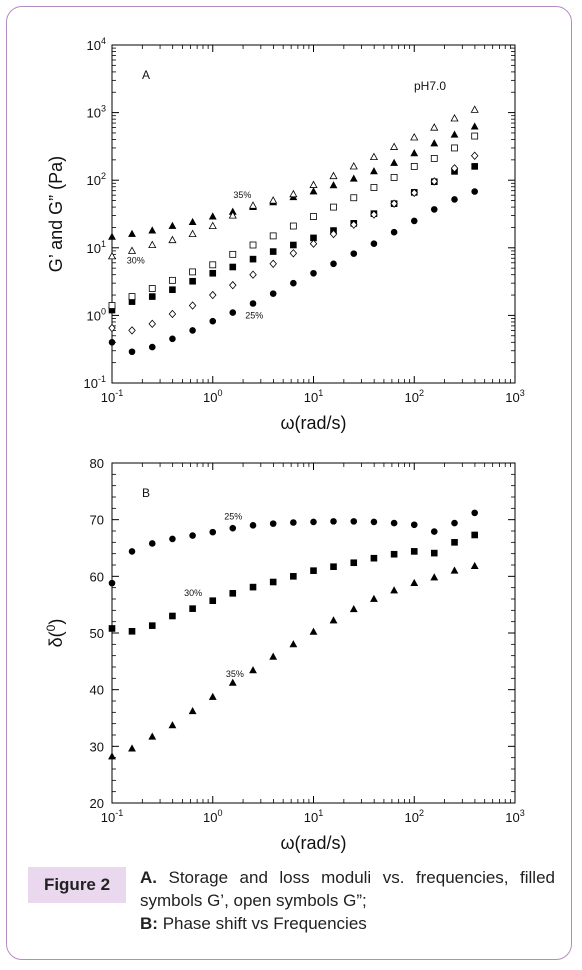 The width and height of the screenshot is (582, 970). What do you see at coordinates (96, 179) in the screenshot?
I see `chart-a-y-tick-label: 10²` at bounding box center [96, 179].